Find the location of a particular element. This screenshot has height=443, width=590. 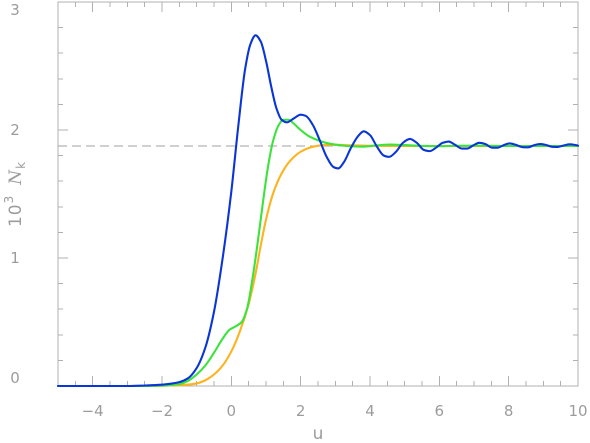

x-tick-label: 0 is located at coordinates (232, 411).